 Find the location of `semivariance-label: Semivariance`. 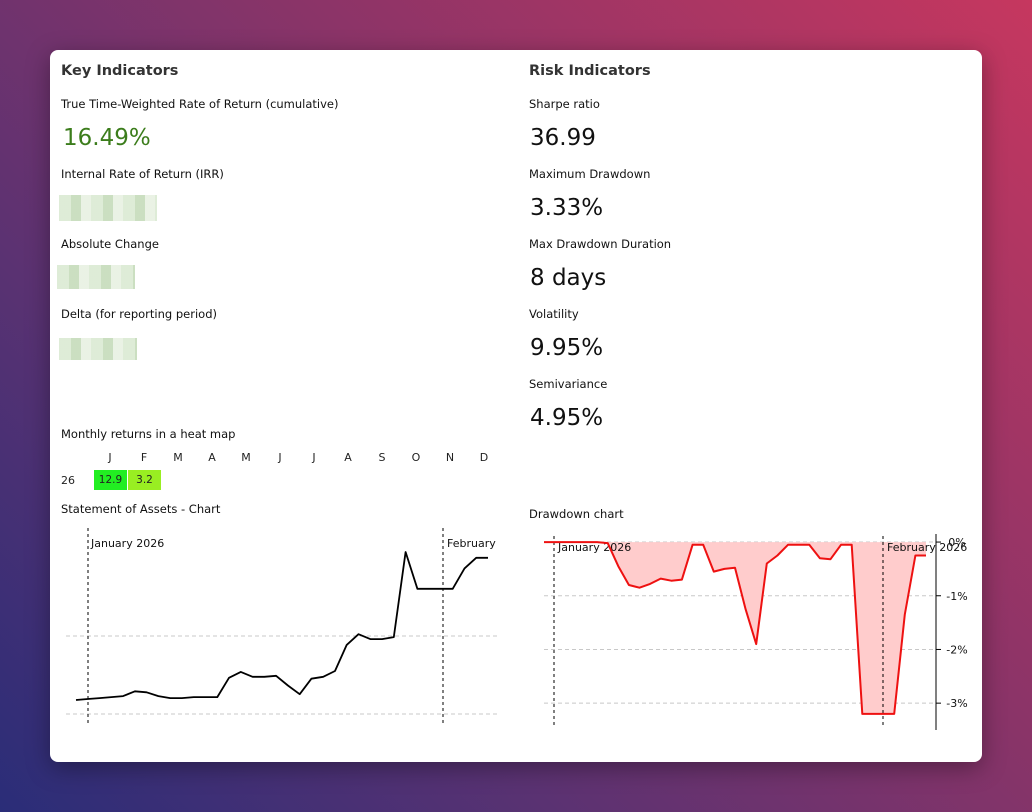

semivariance-label: Semivariance is located at coordinates (568, 384).